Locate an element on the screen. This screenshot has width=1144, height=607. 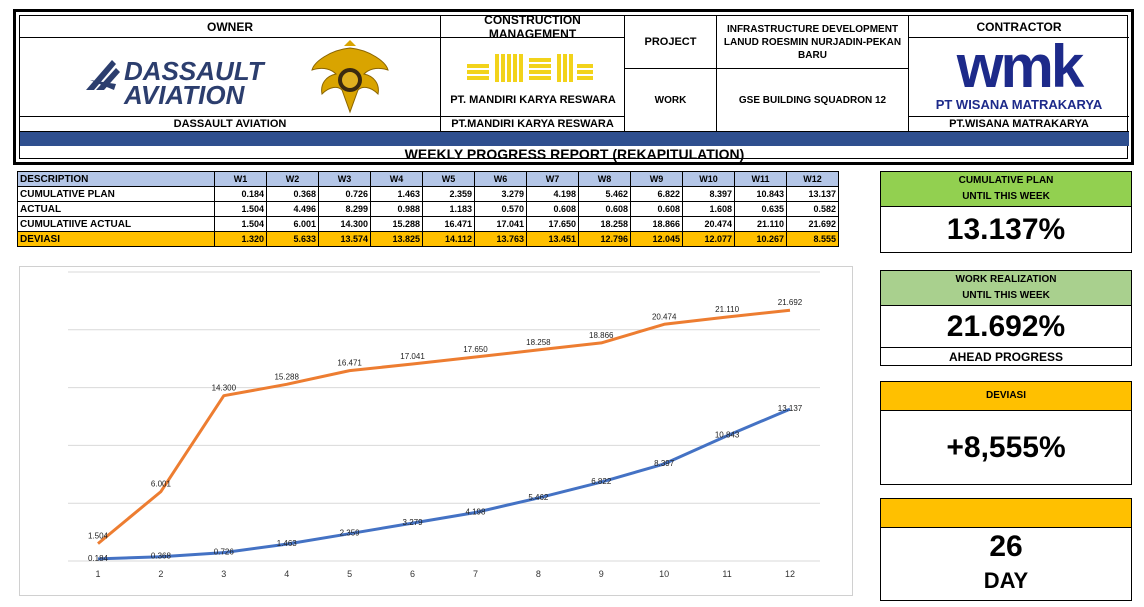
cumulative-plan-header: CUMULATIVE PLAN UNTIL THIS WEEK is located at coordinates (1006, 189).